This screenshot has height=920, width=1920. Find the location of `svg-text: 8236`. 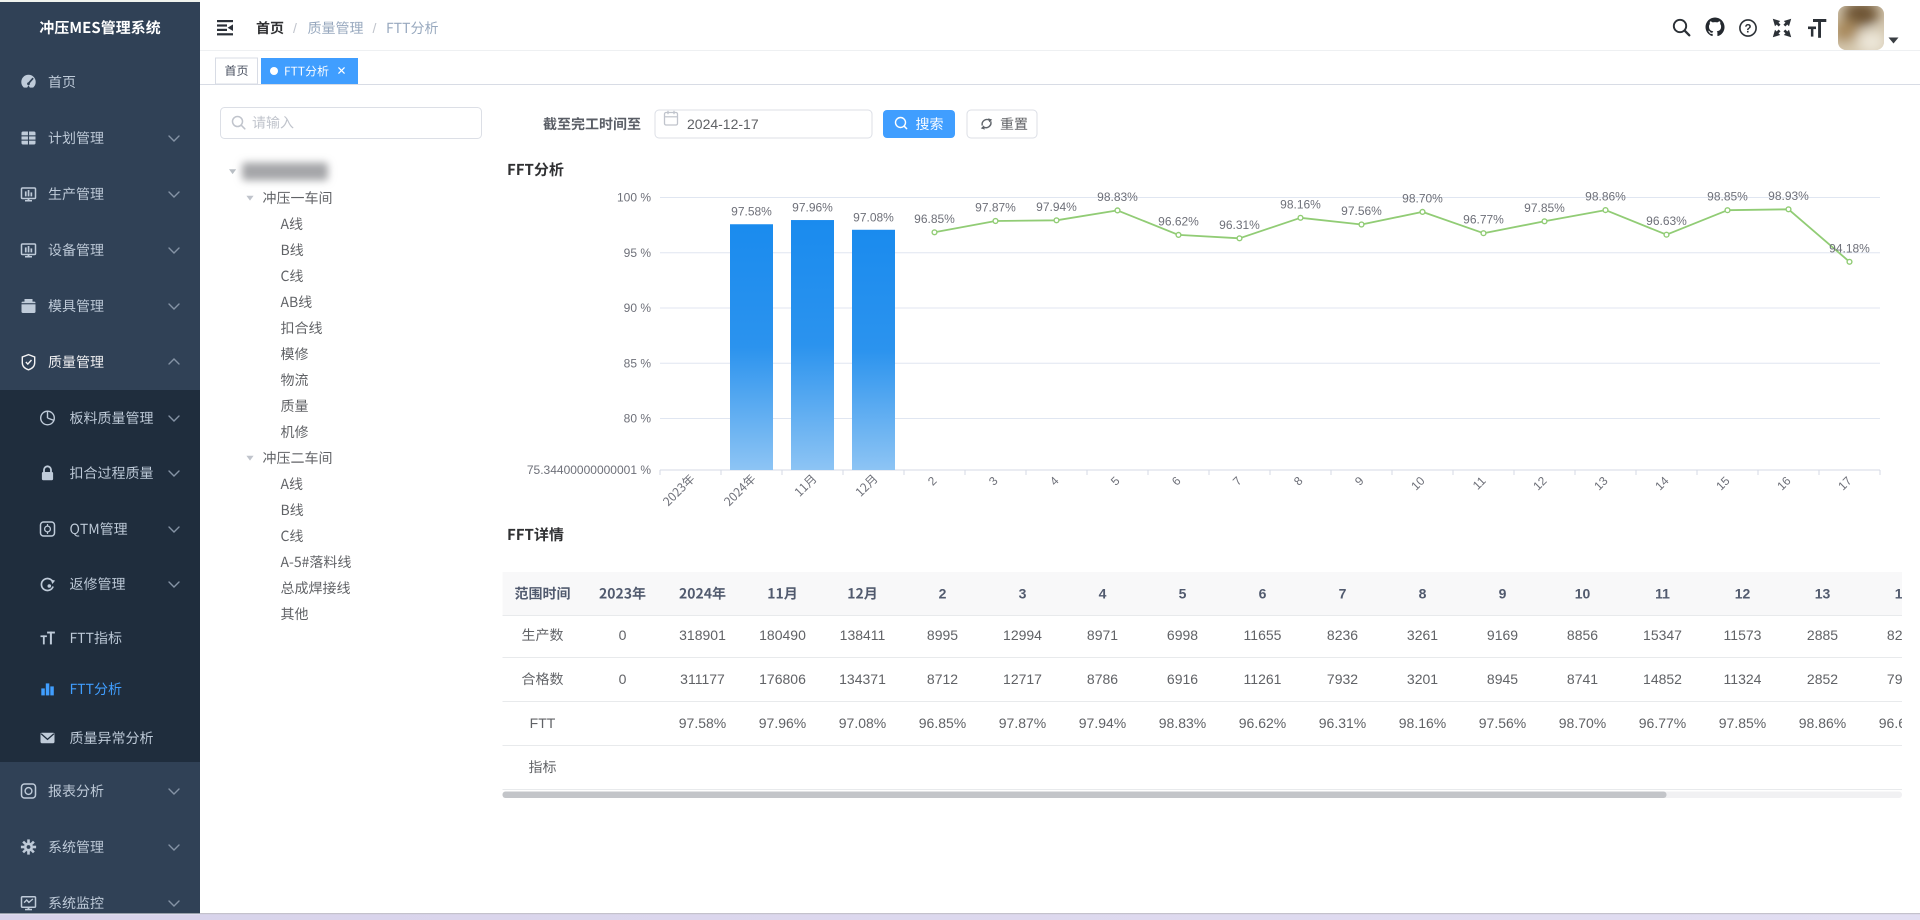

svg-text: 8236 is located at coordinates (1342, 635).